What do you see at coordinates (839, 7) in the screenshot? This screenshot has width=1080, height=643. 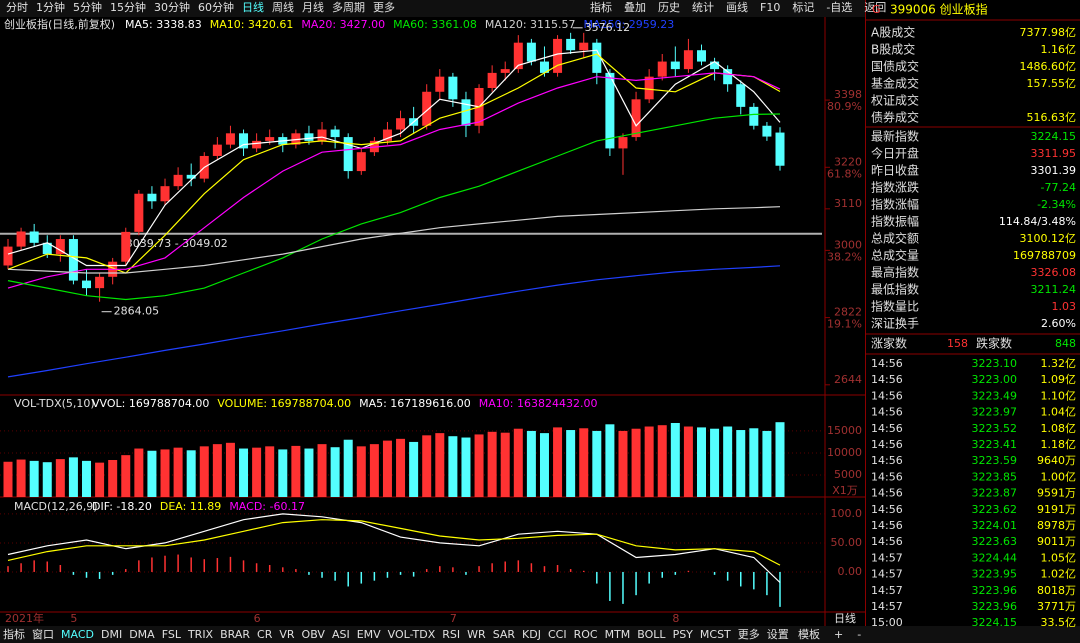 I see `toolbar-button: -自选` at bounding box center [839, 7].